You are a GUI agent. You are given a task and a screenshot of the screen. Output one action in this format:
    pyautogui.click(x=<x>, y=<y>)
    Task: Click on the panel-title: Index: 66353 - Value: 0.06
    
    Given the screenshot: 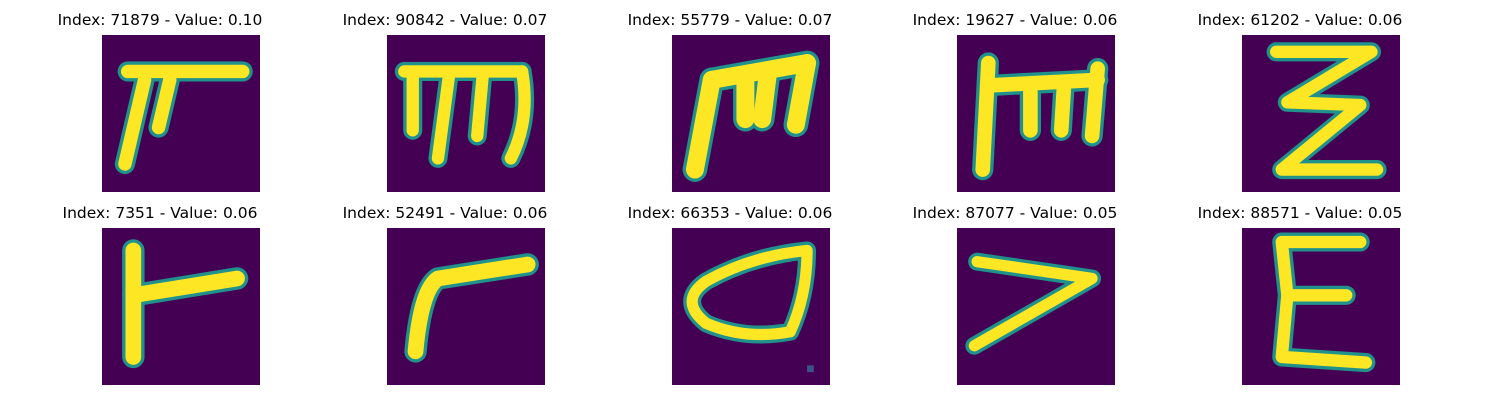 What is the action you would take?
    pyautogui.click(x=730, y=213)
    